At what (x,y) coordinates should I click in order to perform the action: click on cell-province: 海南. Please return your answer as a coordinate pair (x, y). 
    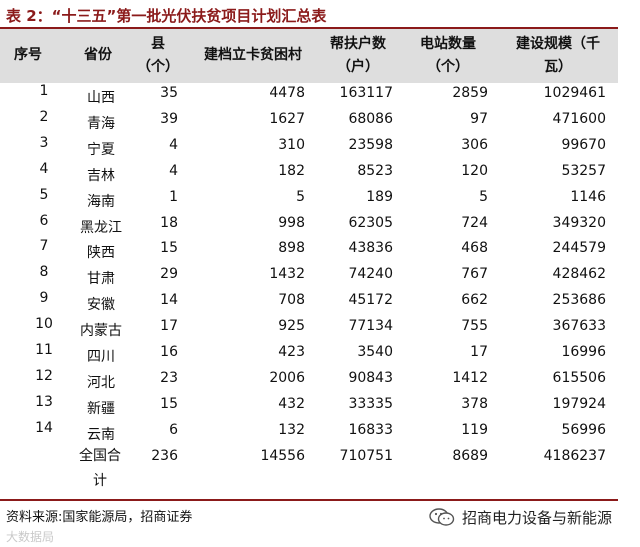
    Looking at the image, I should click on (101, 201).